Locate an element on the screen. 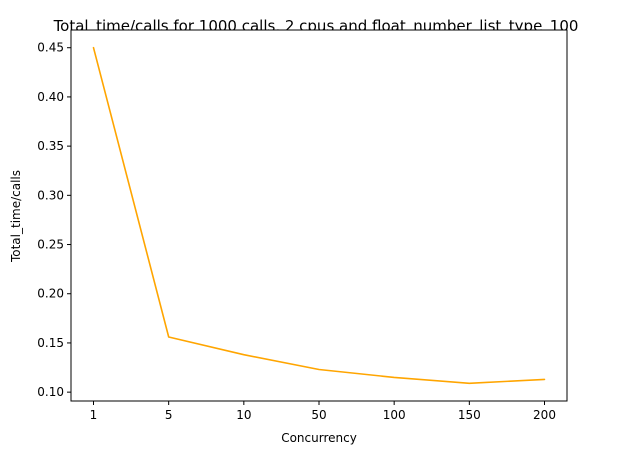  y-axis-label: Total_time/calls is located at coordinates (16, 216).